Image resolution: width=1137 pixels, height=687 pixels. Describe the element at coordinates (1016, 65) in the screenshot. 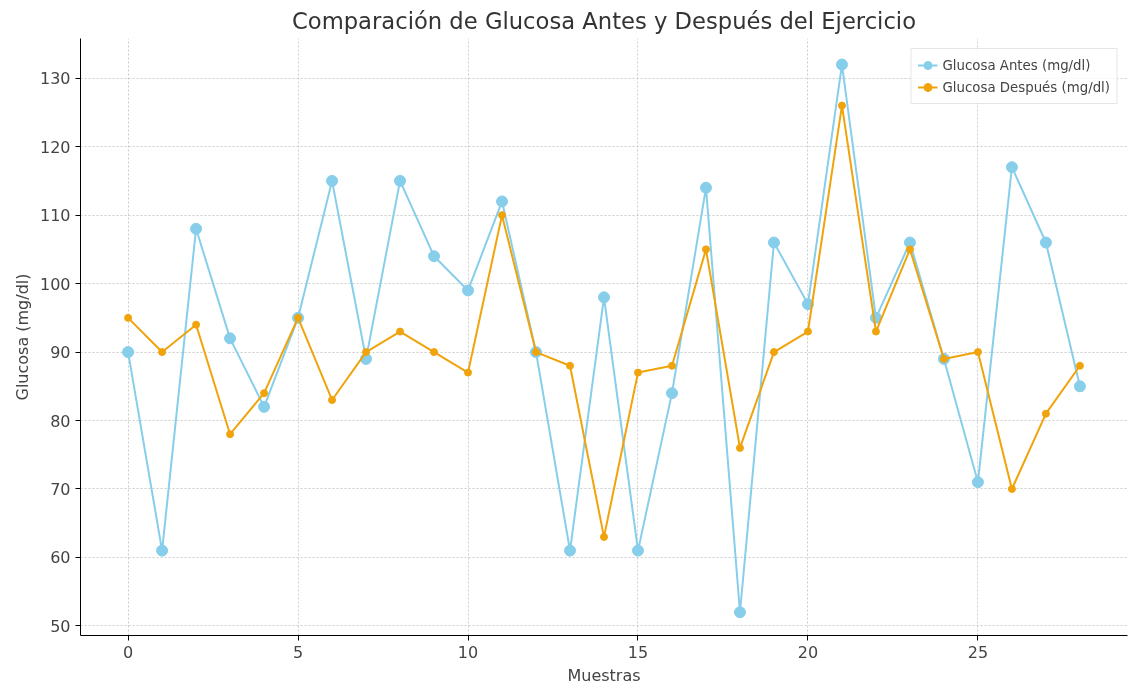

I see `legend-label: Glucosa Antes (mg/dl)` at that location.